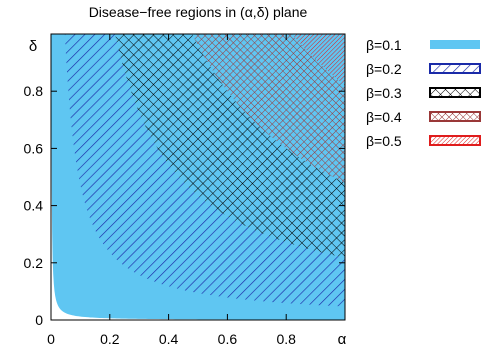 This screenshot has height=356, width=483. What do you see at coordinates (169, 339) in the screenshot?
I see `x-tick-label: 0.4` at bounding box center [169, 339].